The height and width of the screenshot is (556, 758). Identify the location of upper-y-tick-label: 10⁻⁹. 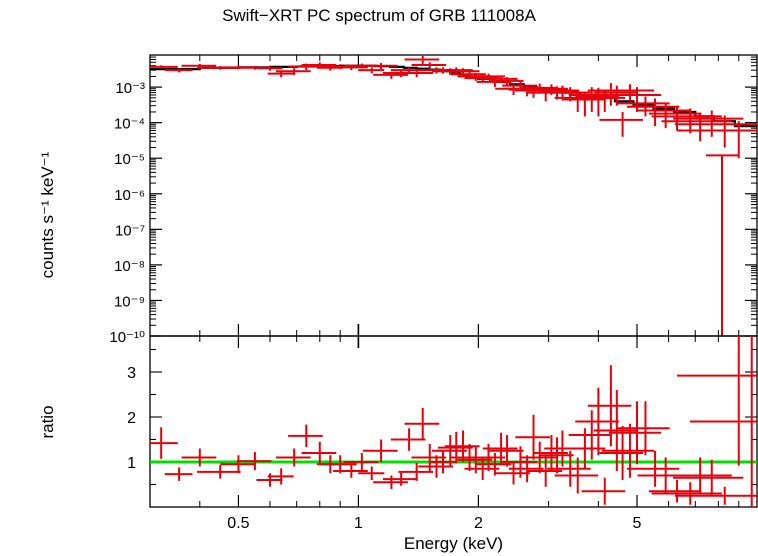
(129, 301).